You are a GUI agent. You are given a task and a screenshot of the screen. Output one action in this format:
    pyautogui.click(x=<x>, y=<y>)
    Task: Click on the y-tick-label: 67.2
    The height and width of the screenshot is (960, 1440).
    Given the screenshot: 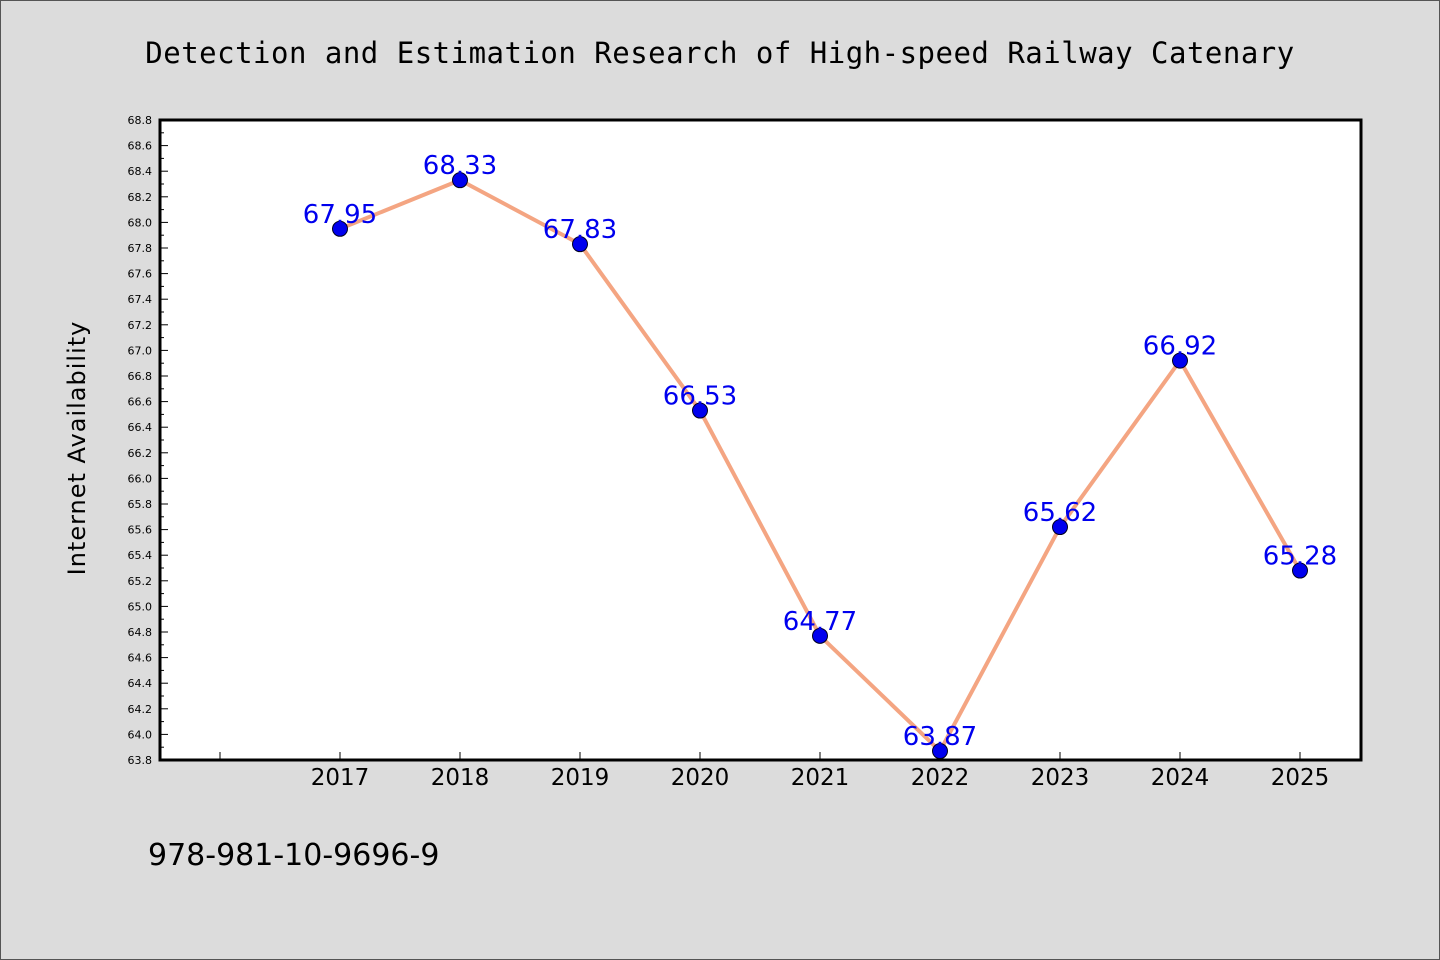 What is the action you would take?
    pyautogui.click(x=140, y=325)
    